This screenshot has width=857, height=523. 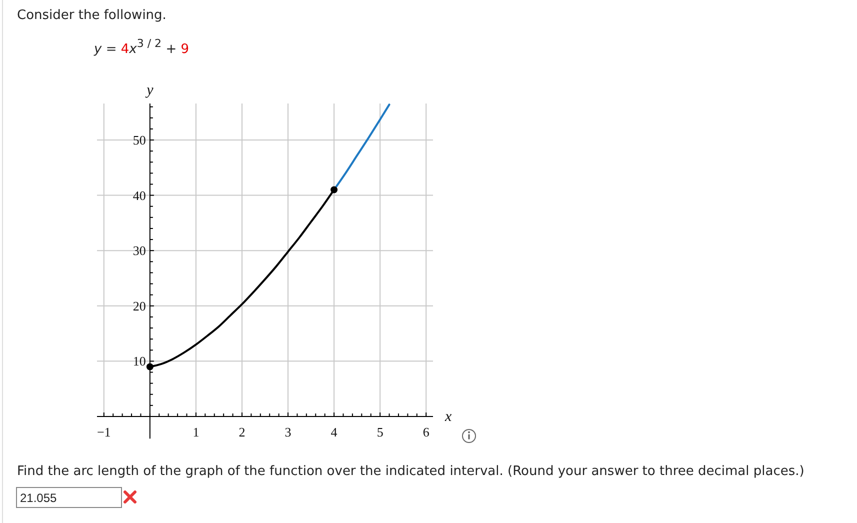 What do you see at coordinates (410, 471) in the screenshot?
I see `text: Find the arc length of the graph of the function over the indicated interval. (Round your answer to three decimal places.)` at bounding box center [410, 471].